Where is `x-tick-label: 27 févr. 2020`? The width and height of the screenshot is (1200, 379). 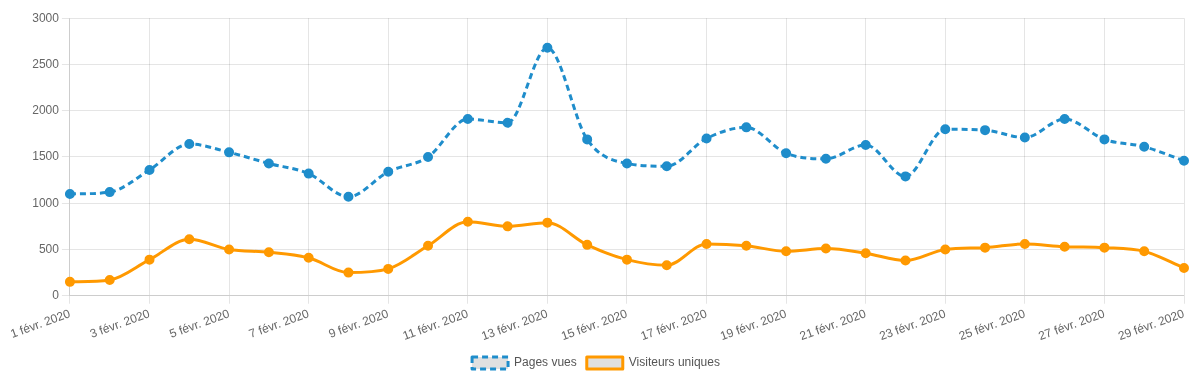 x-tick-label: 27 févr. 2020 is located at coordinates (1071, 325).